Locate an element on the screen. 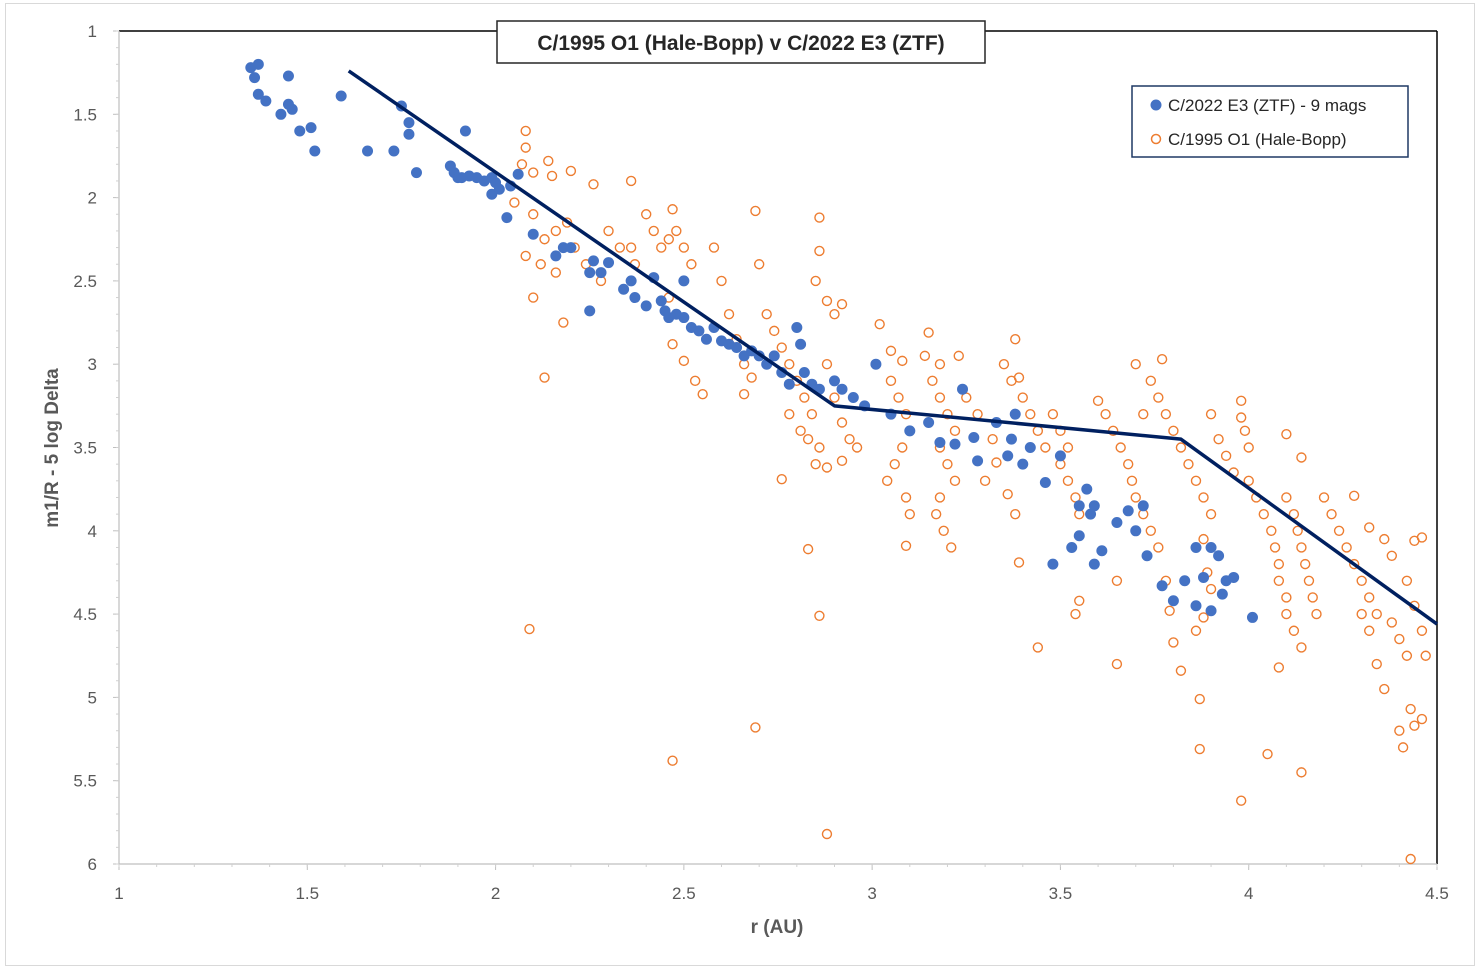 This screenshot has height=973, width=1480. chart-title: C/1995 O1 (Hale-Bopp) v C/2022 E3 (ZTF) is located at coordinates (740, 43).